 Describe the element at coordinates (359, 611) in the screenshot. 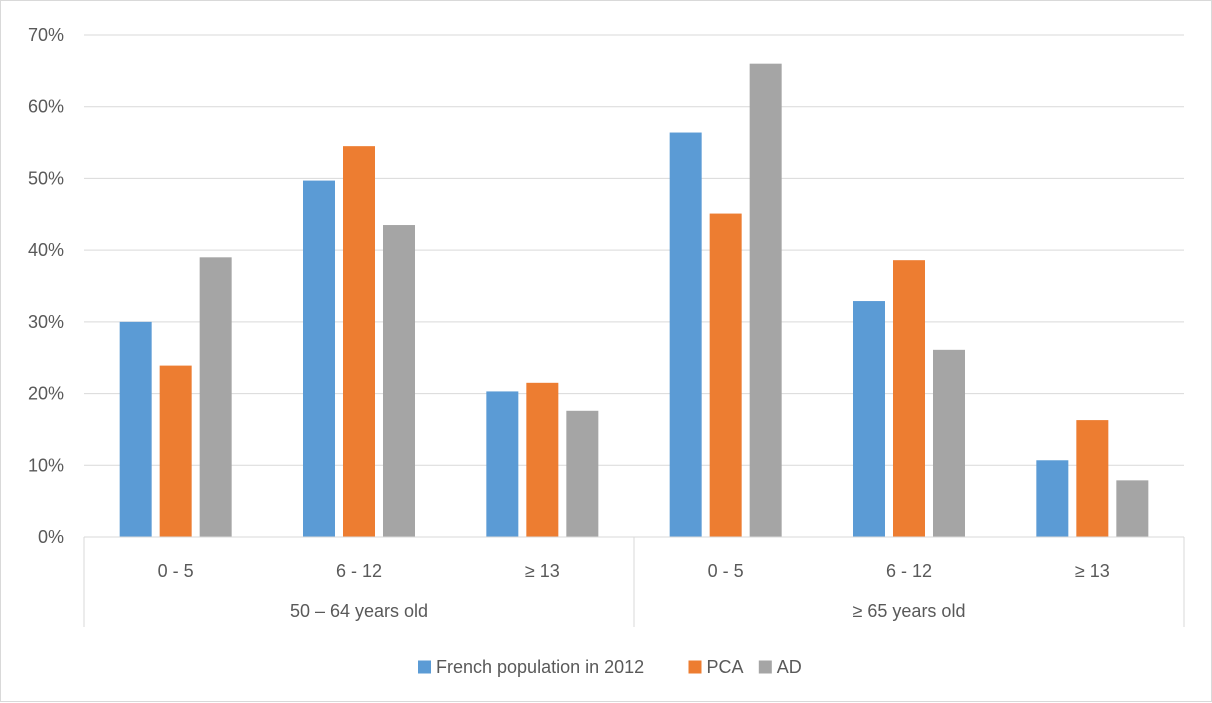

I see `x-group-label: 50 – 64 years old` at that location.